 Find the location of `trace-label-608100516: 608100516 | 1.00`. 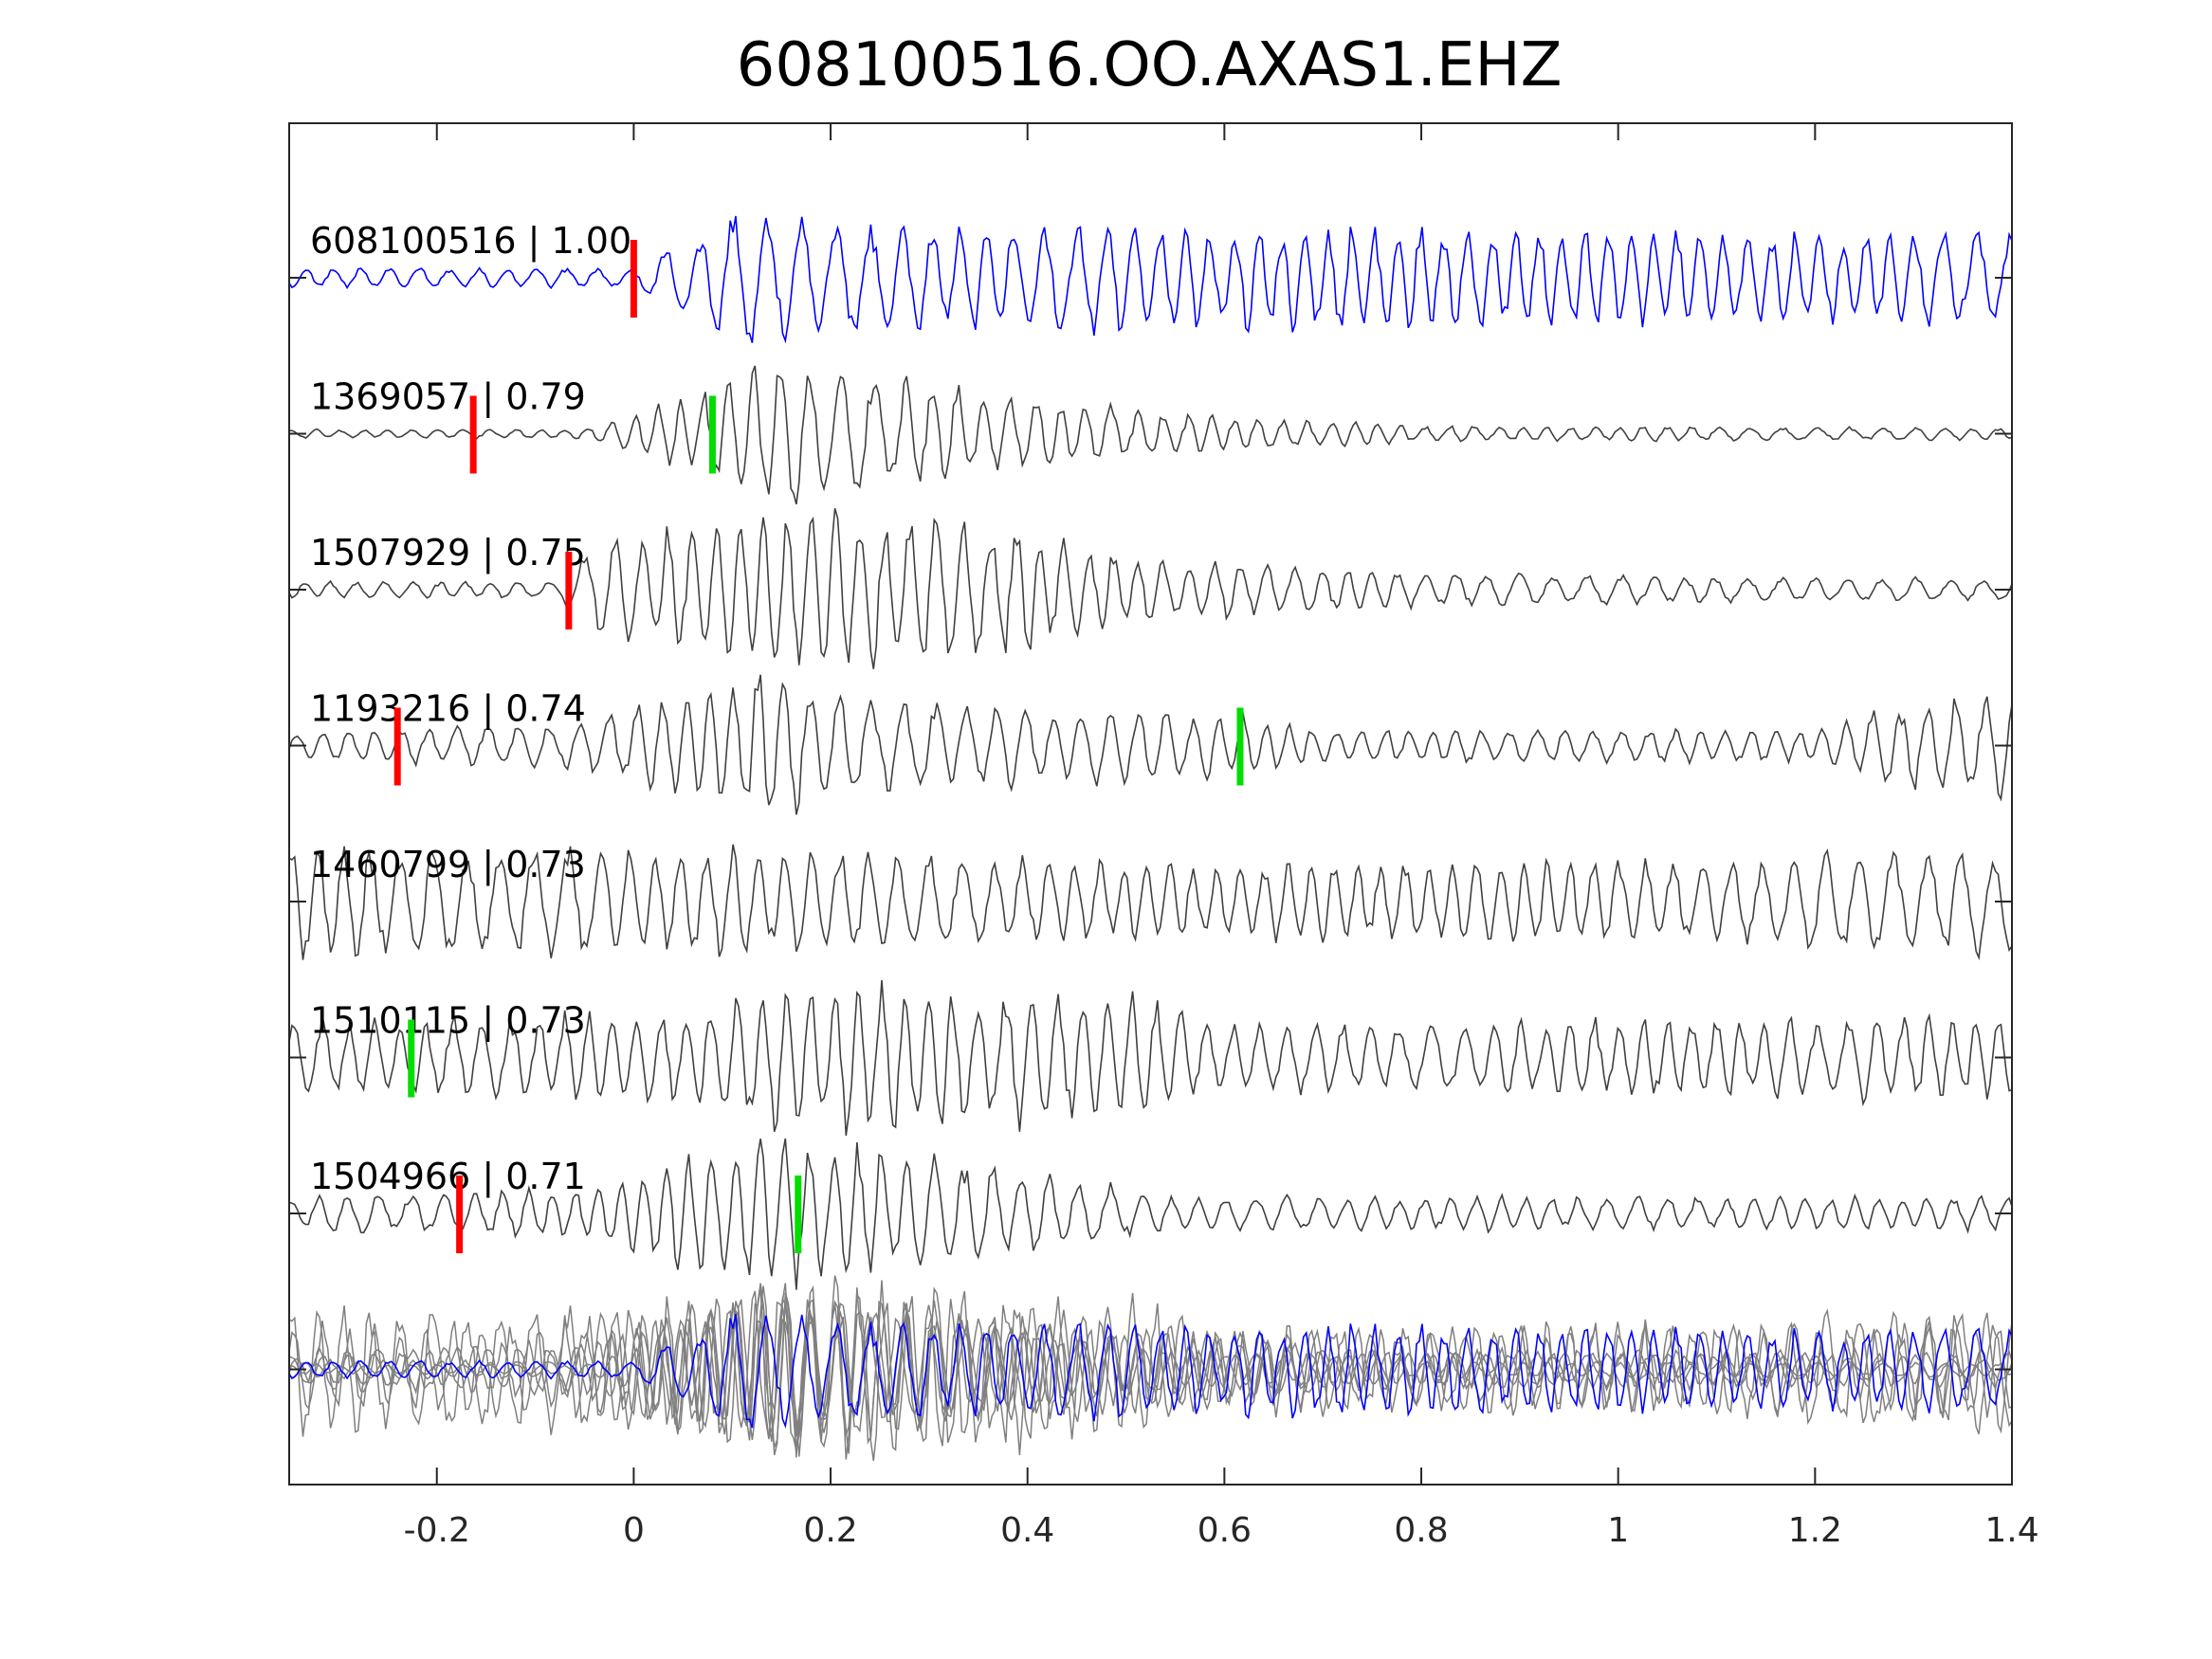

trace-label-608100516: 608100516 | 1.00 is located at coordinates (470, 241).